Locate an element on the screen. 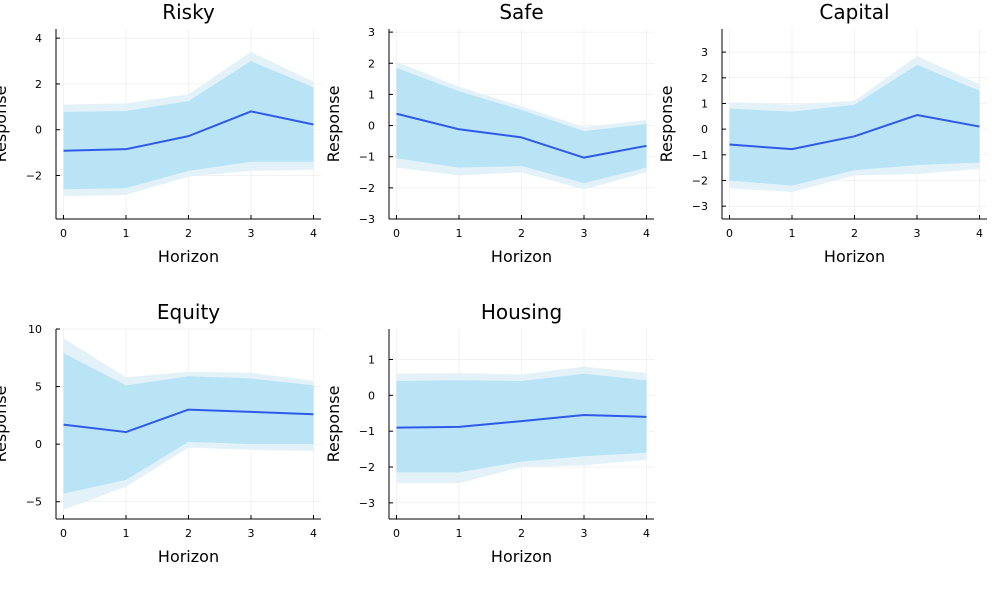 The height and width of the screenshot is (600, 1000). panel-capital: 0 1 2 3 4 −3 −2 −1 0 1 2 3 Capital Horizon Response is located at coordinates (822, 133).